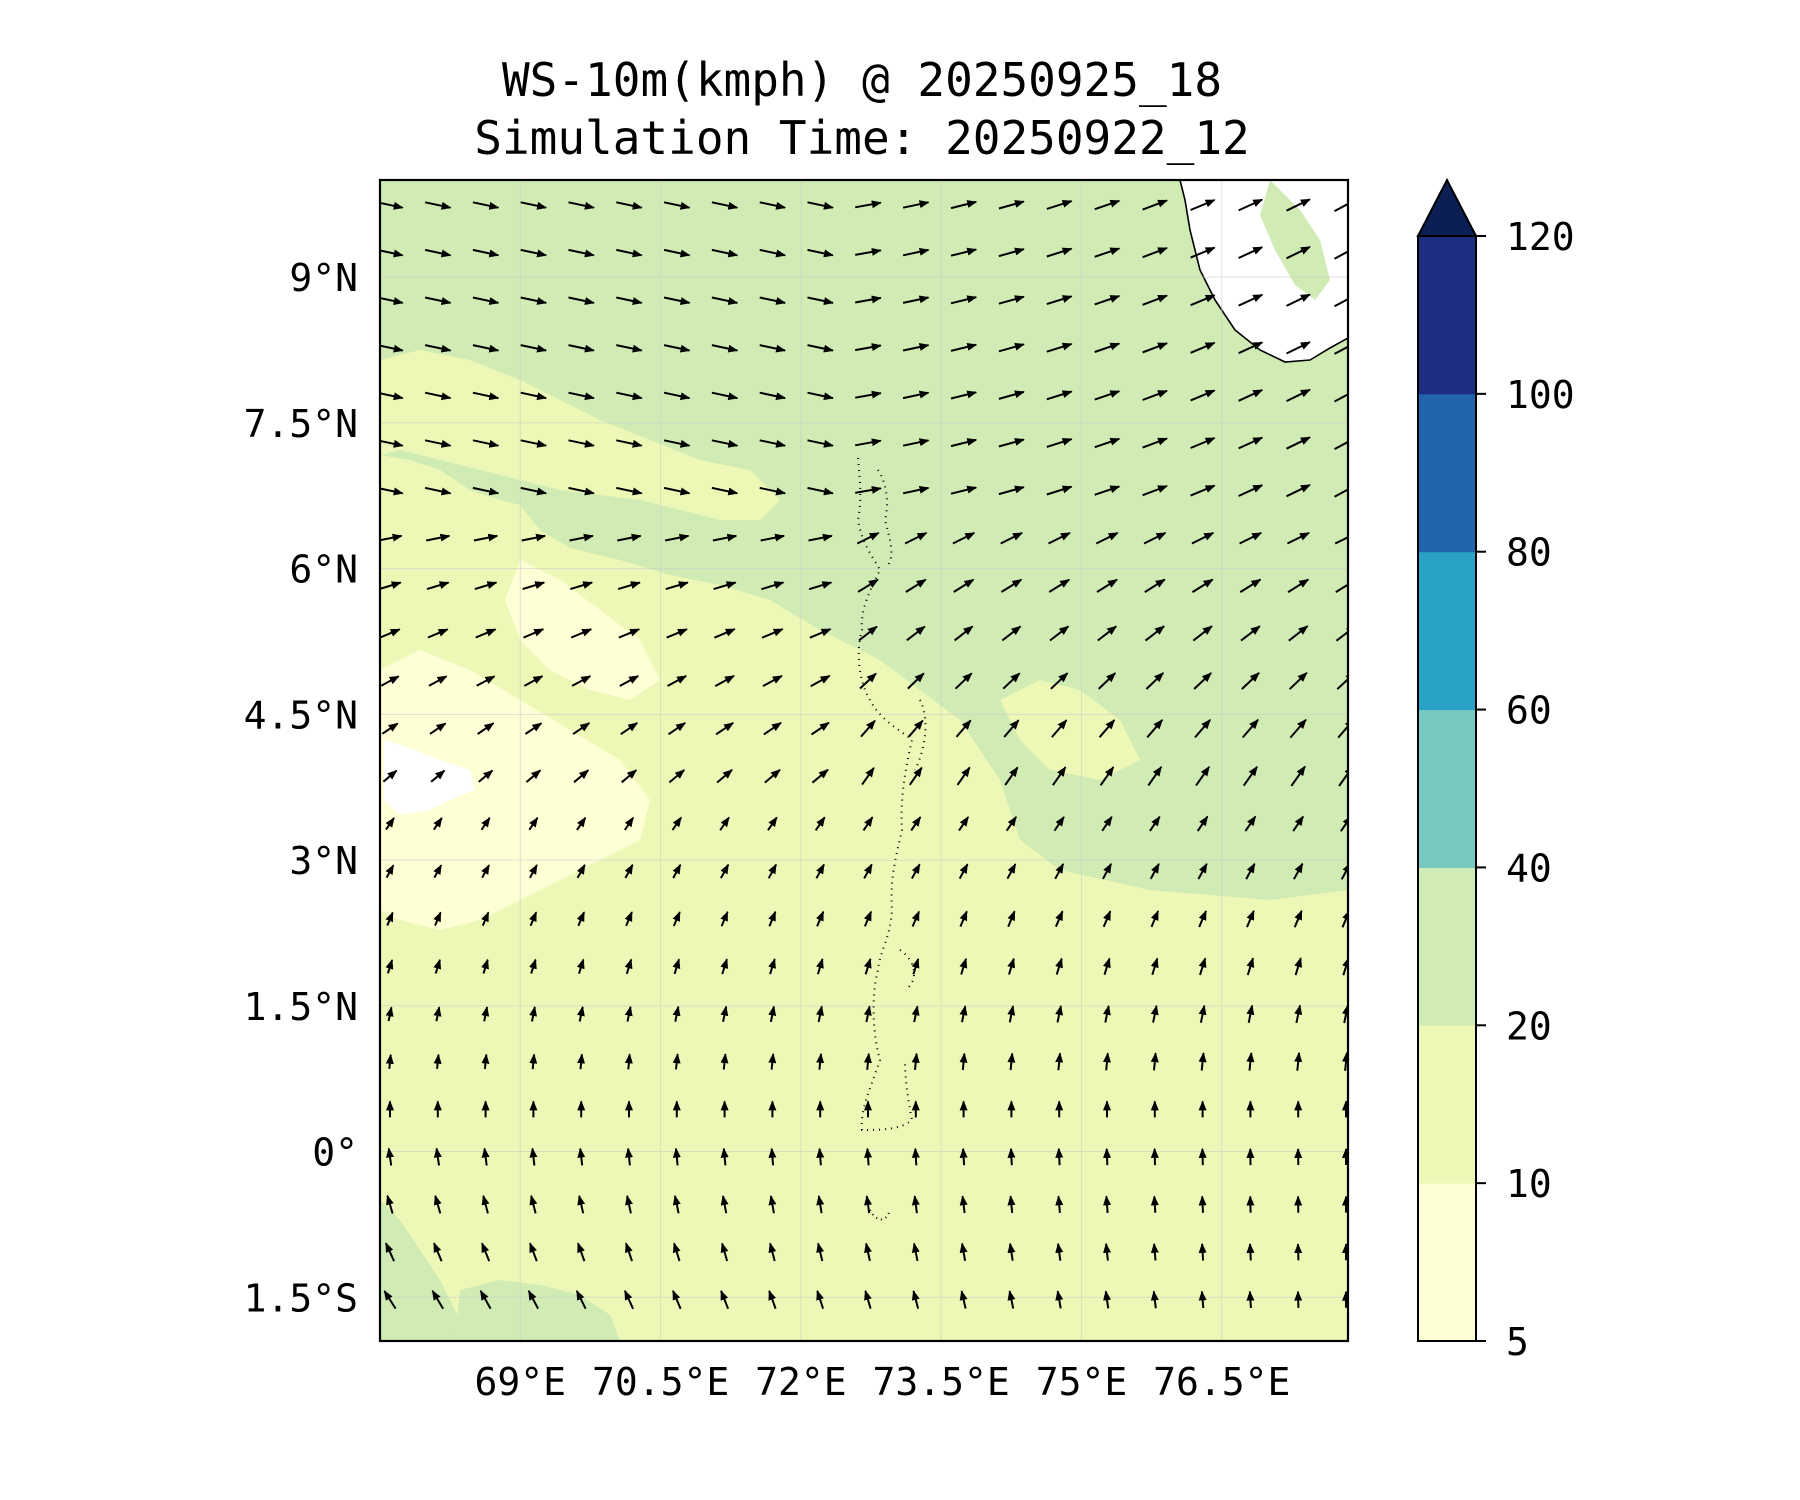  I want to click on colorbar: 5 10 20 40 60 80 100 120, so click(1495, 770).